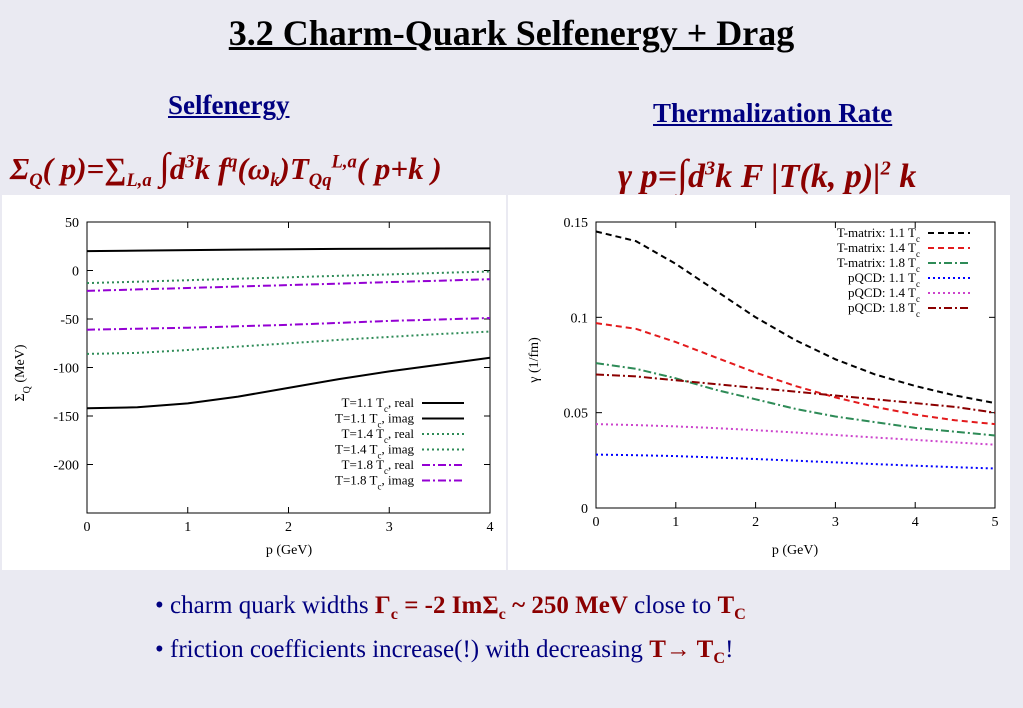  What do you see at coordinates (374, 482) in the screenshot?
I see `legend-label: T=1.8 Tc, imag` at bounding box center [374, 482].